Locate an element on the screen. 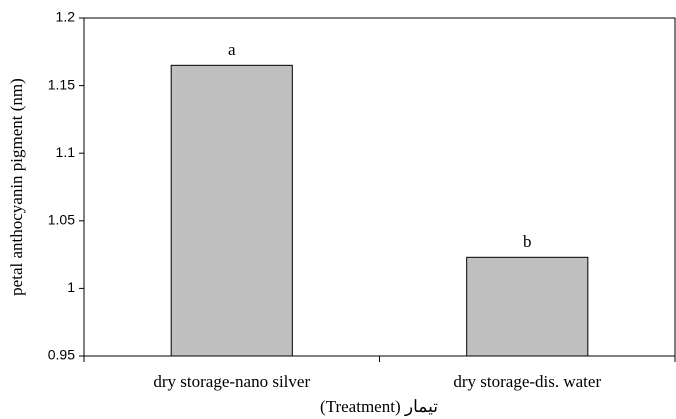 Image resolution: width=676 pixels, height=419 pixels. x-tick-label: dry storage-nano silver is located at coordinates (231, 381).